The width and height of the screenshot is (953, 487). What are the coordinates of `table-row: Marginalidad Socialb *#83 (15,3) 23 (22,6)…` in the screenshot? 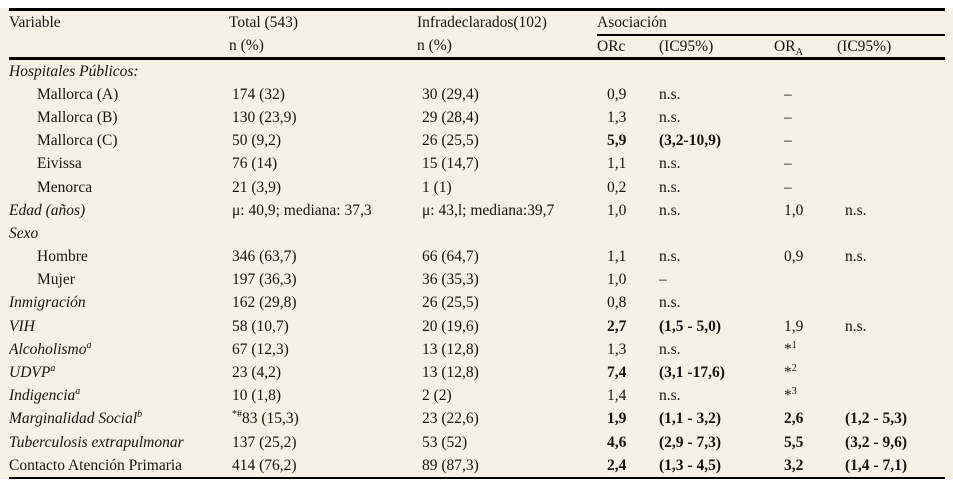 It's located at (477, 419).